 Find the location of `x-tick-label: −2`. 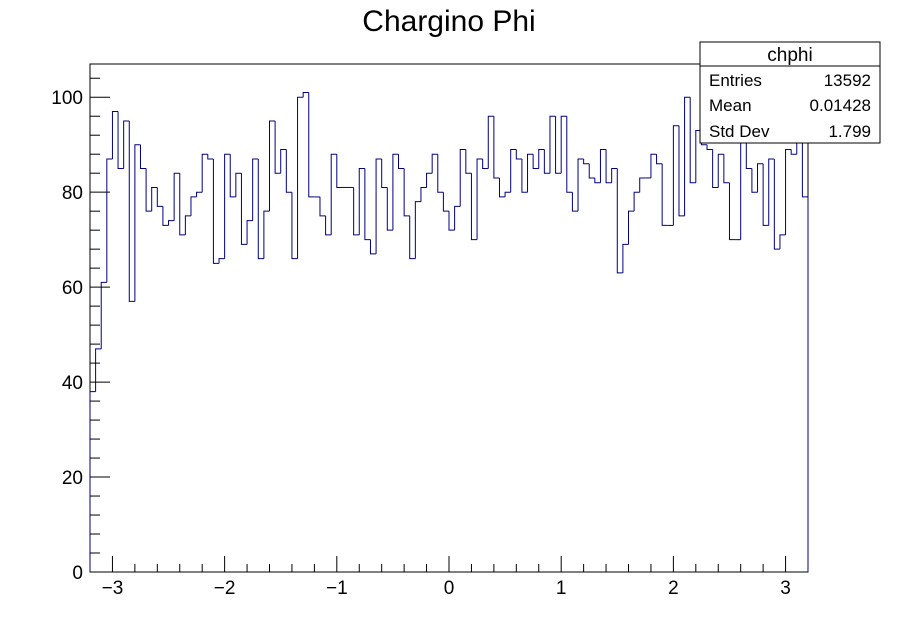

x-tick-label: −2 is located at coordinates (225, 588).